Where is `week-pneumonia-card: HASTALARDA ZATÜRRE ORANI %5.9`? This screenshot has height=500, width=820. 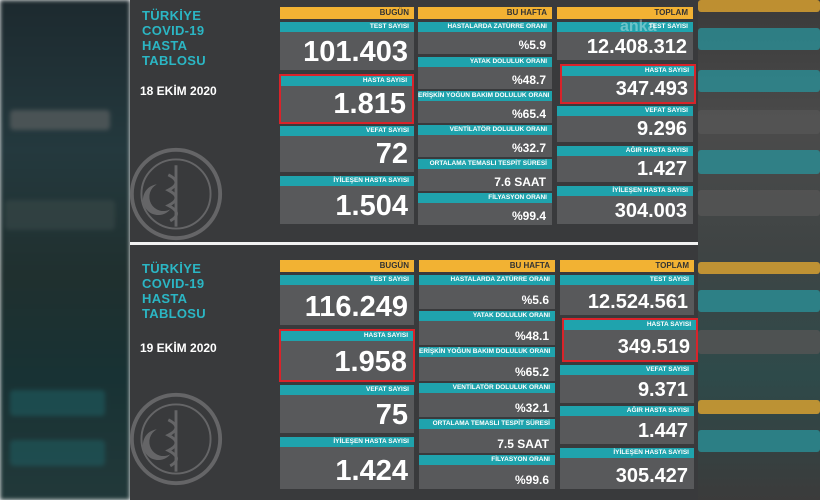 week-pneumonia-card: HASTALARDA ZATÜRRE ORANI %5.9 is located at coordinates (485, 38).